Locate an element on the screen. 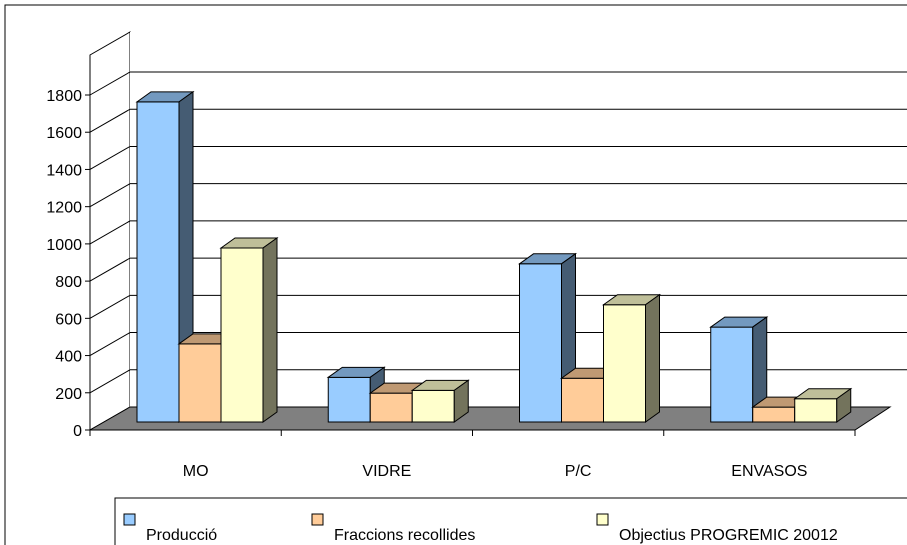  y-tick-label: 1800 is located at coordinates (64, 96).